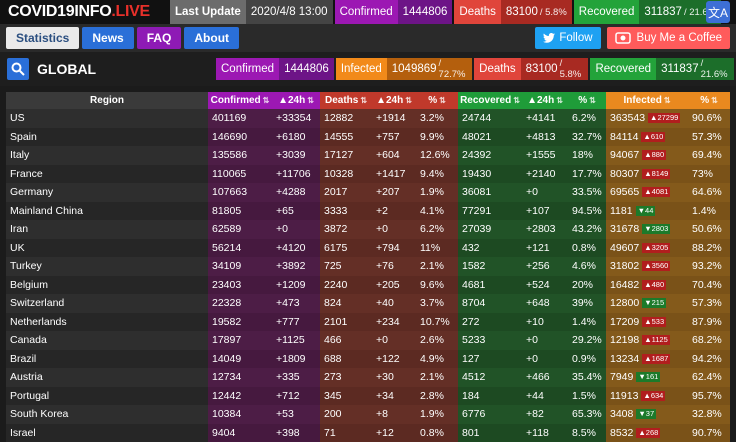  What do you see at coordinates (107, 359) in the screenshot?
I see `cell-region: Brazil` at bounding box center [107, 359].